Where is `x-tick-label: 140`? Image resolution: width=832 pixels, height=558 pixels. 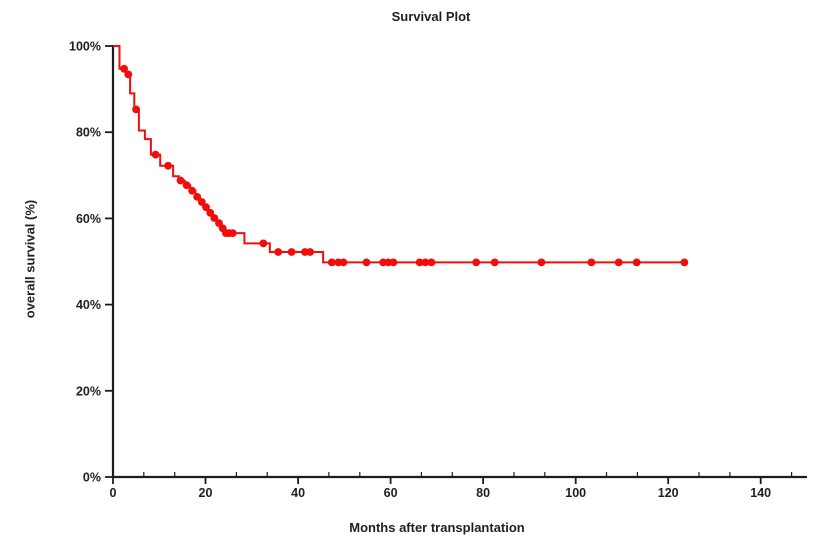 x-tick-label: 140 is located at coordinates (760, 493).